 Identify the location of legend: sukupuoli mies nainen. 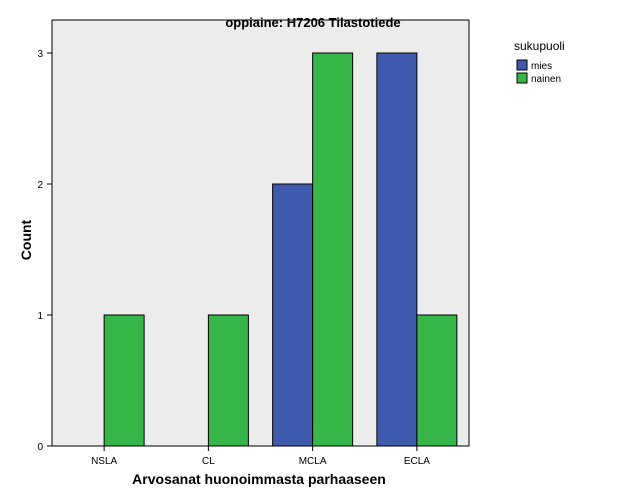
(539, 62).